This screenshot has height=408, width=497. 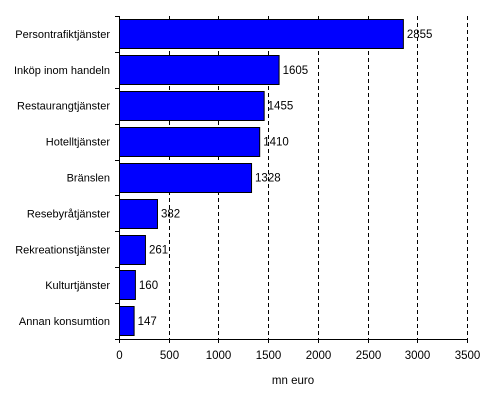 I want to click on category-label: Restaurangtjänster, so click(x=63, y=107).